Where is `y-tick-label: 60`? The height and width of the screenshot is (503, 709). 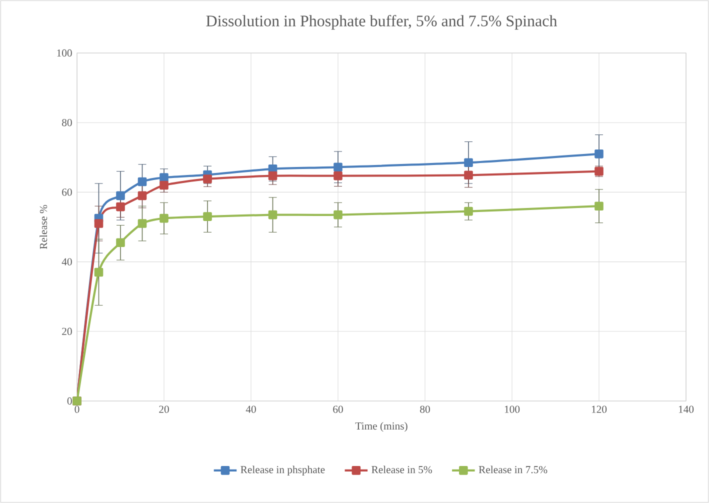
y-tick-label: 60 is located at coordinates (67, 192).